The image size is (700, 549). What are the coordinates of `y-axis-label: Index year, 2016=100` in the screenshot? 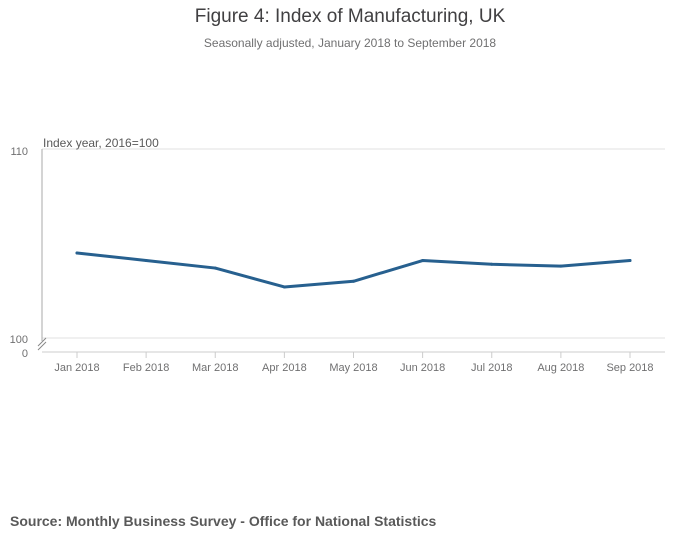 It's located at (101, 143).